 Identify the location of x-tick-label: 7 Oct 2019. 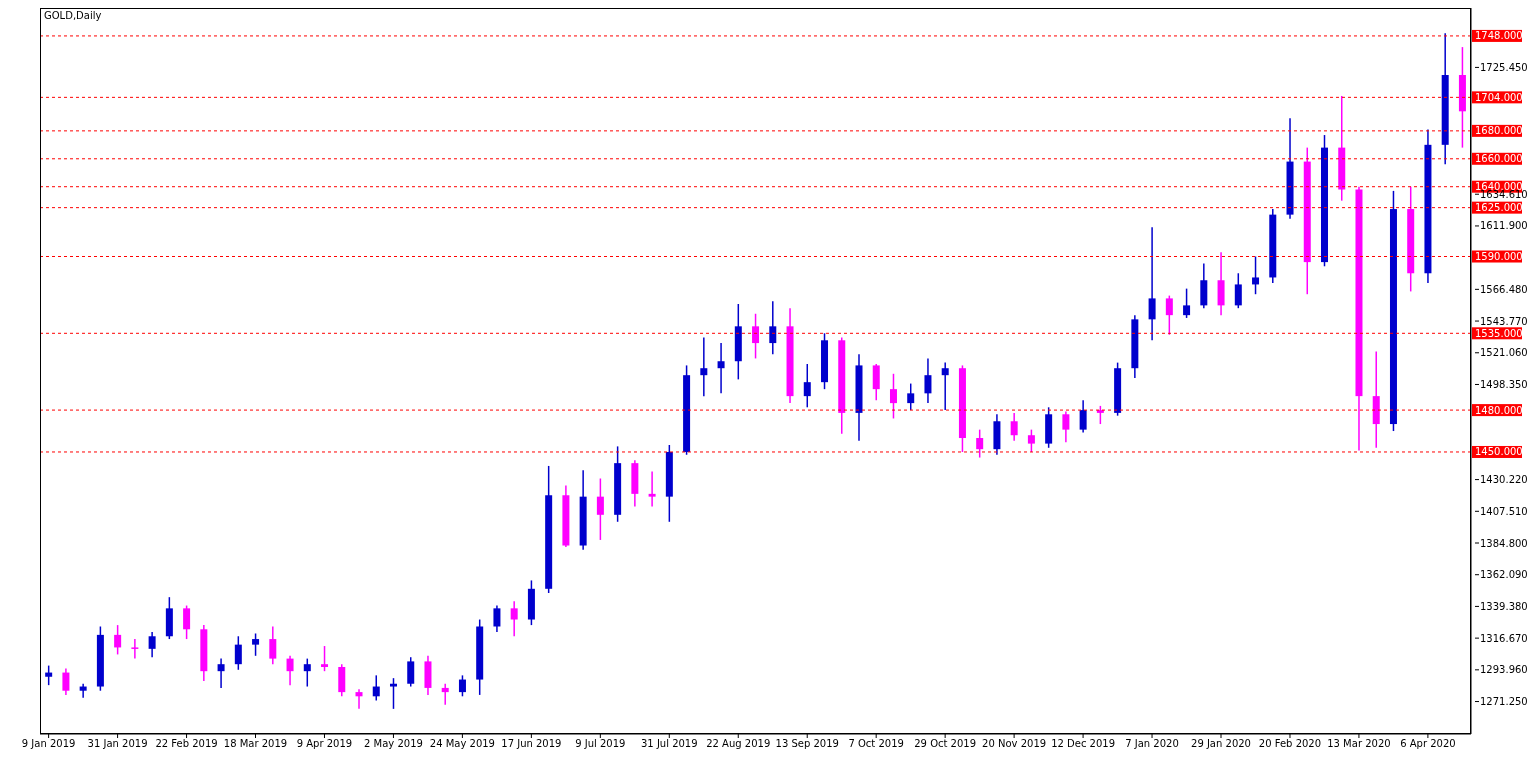
(876, 743).